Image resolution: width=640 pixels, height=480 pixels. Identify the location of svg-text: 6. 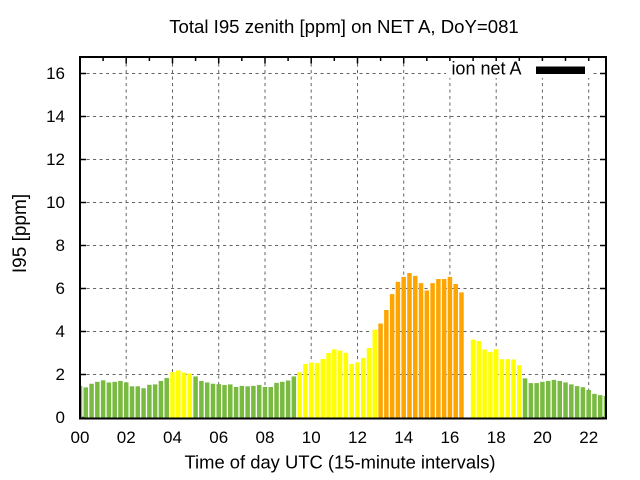
(60, 288).